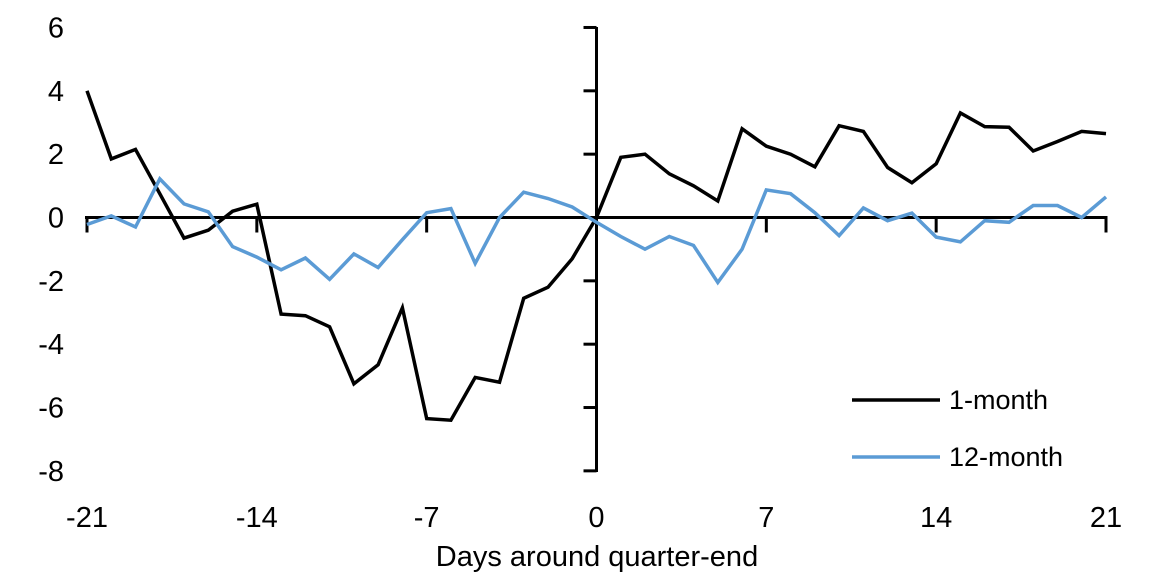 The width and height of the screenshot is (1152, 584). I want to click on y-tick-label: -4, so click(51, 345).